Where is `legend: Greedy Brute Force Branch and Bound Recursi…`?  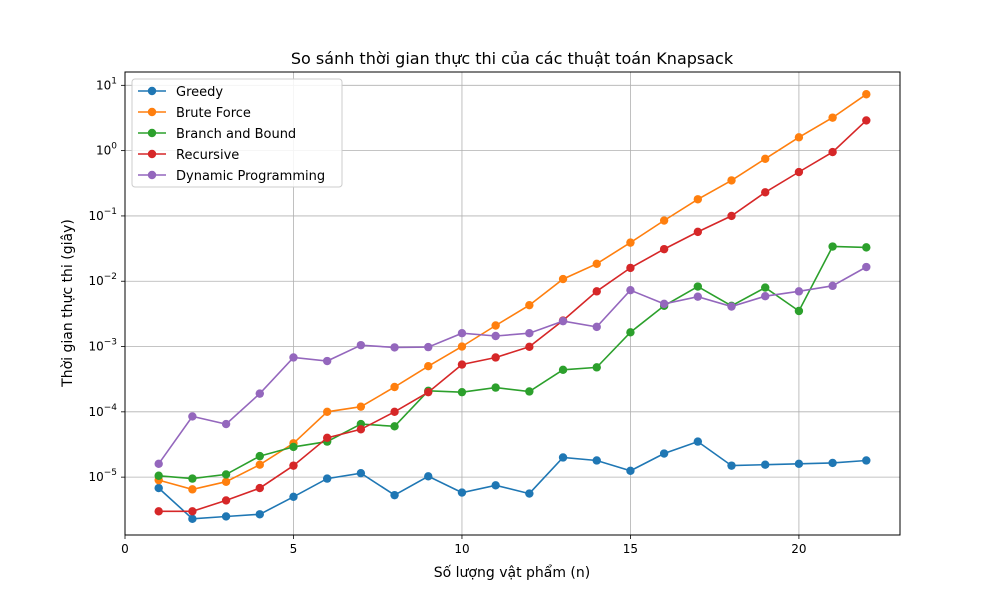
legend: Greedy Brute Force Branch and Bound Recursi… is located at coordinates (237, 133).